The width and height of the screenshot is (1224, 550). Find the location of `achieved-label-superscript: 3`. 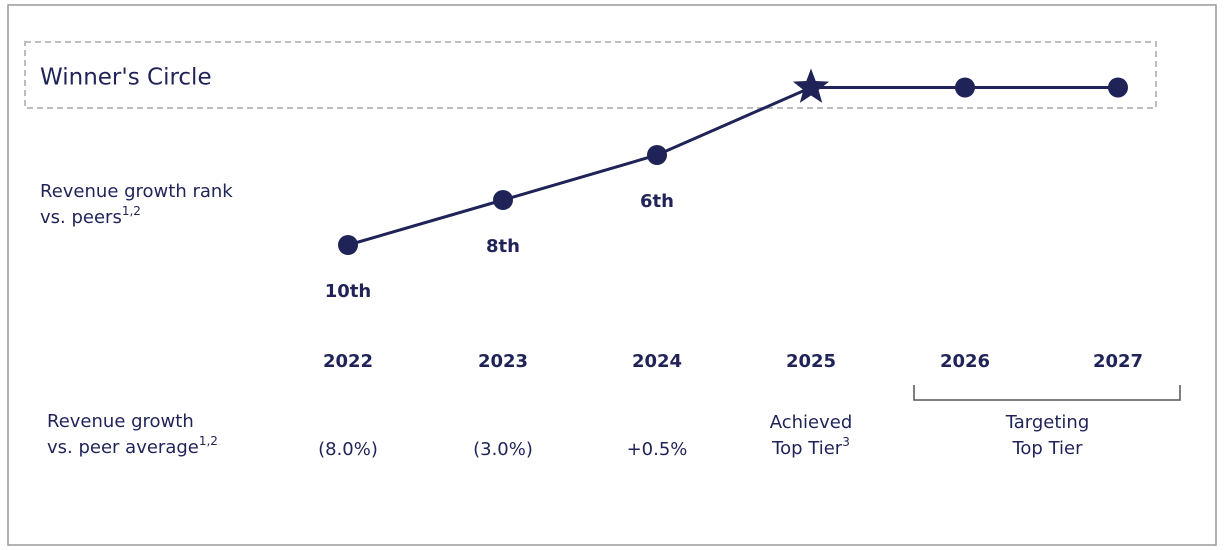

achieved-label-superscript: 3 is located at coordinates (846, 442).